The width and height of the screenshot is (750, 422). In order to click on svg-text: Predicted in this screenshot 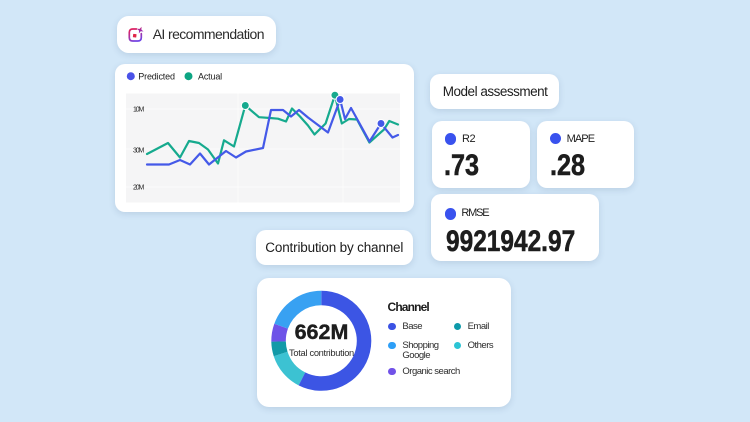, I will do `click(156, 77)`.